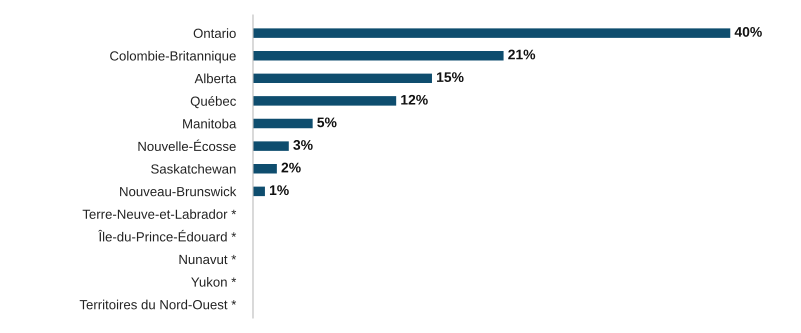  What do you see at coordinates (291, 167) in the screenshot?
I see `data-label: 2%` at bounding box center [291, 167].